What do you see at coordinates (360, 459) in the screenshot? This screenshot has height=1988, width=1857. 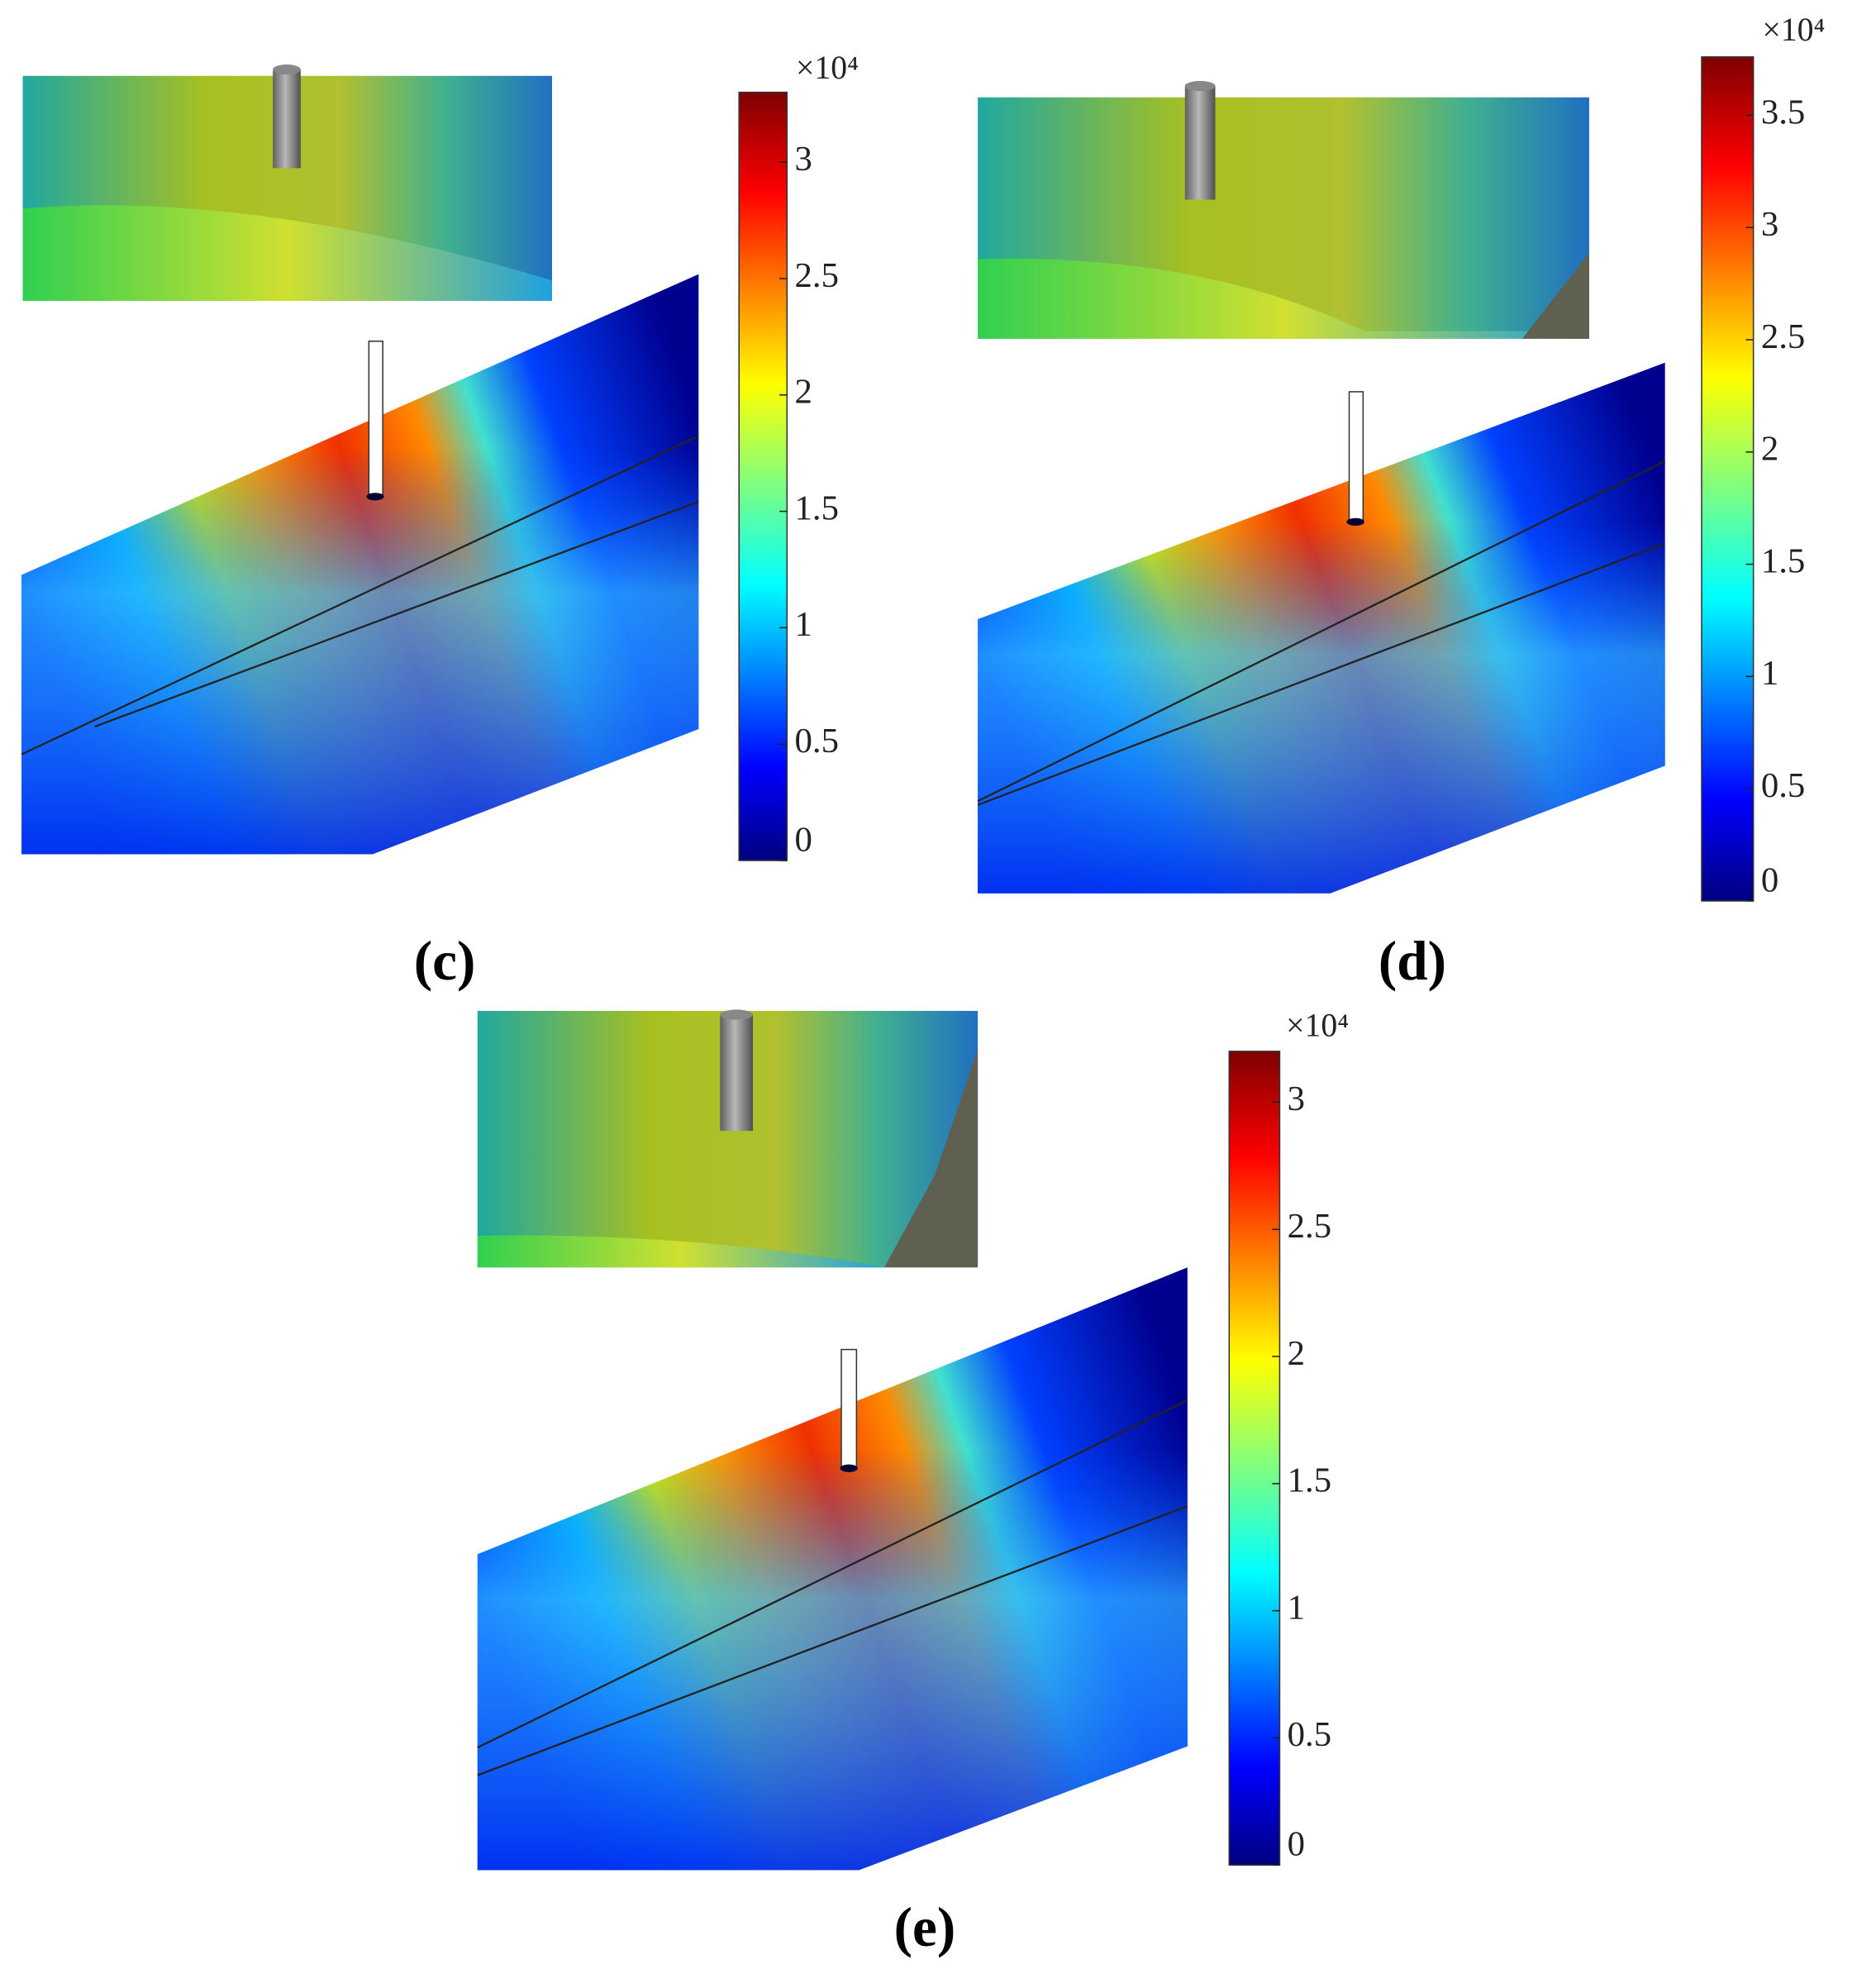 I see `panel-c-render` at bounding box center [360, 459].